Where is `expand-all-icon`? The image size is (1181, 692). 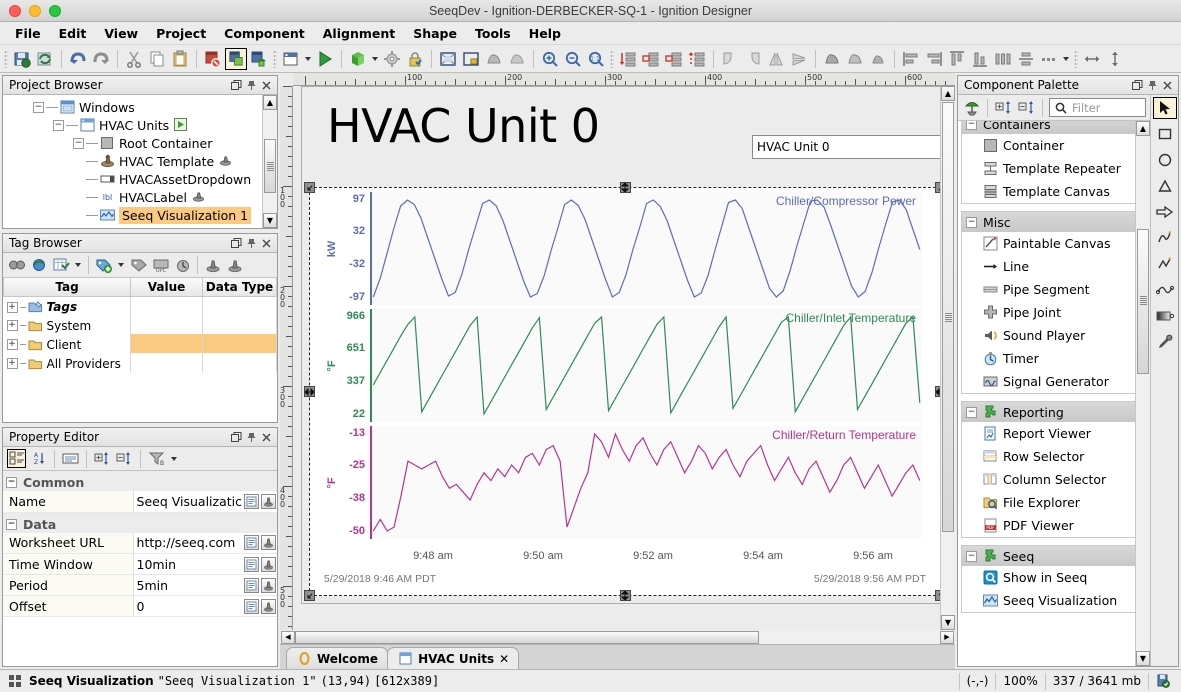 expand-all-icon is located at coordinates (102, 458).